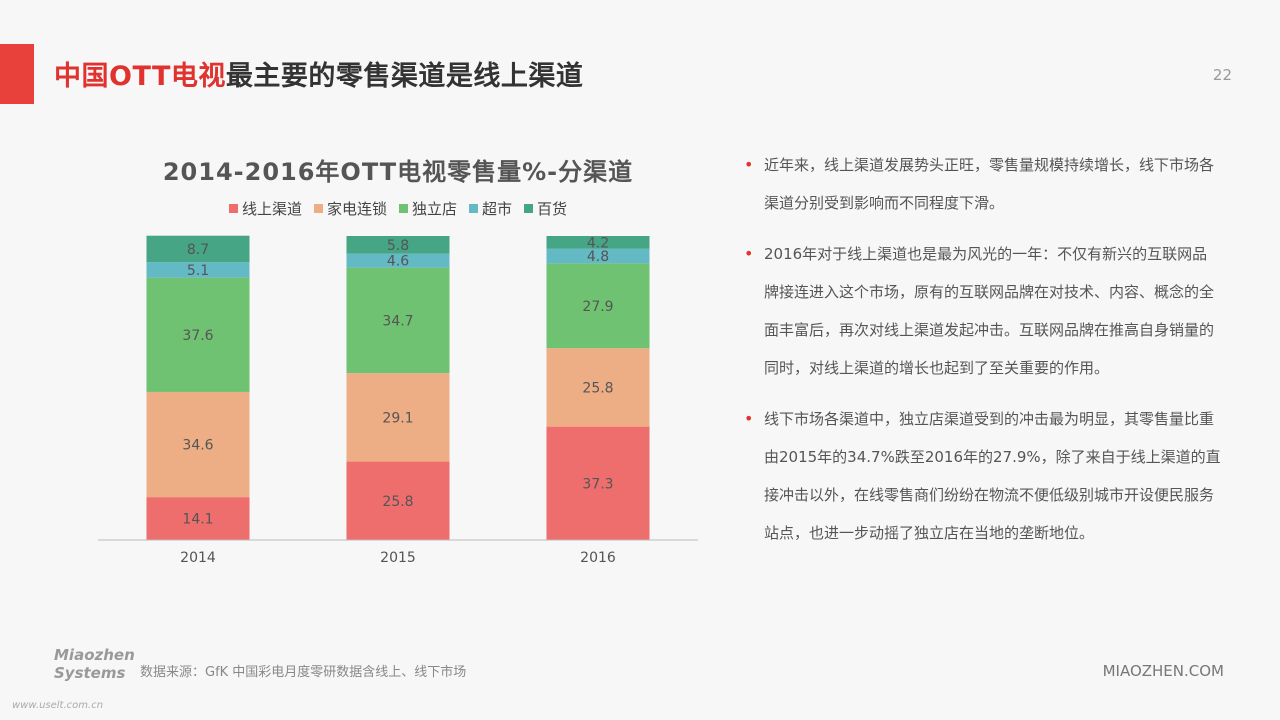  Describe the element at coordinates (398, 558) in the screenshot. I see `x-tick-label: 2015` at that location.